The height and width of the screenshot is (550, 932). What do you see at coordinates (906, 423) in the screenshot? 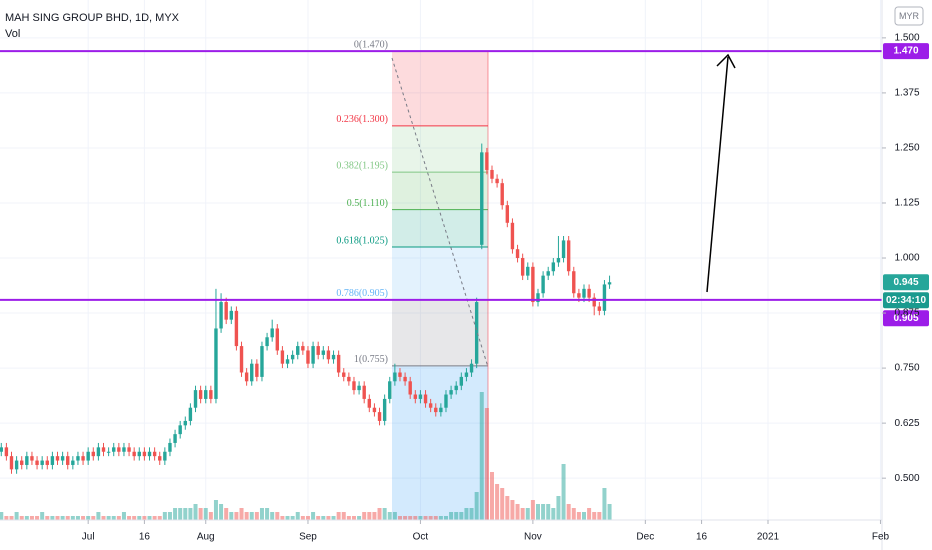
I see `y-tick-label: 0.625` at bounding box center [906, 423].